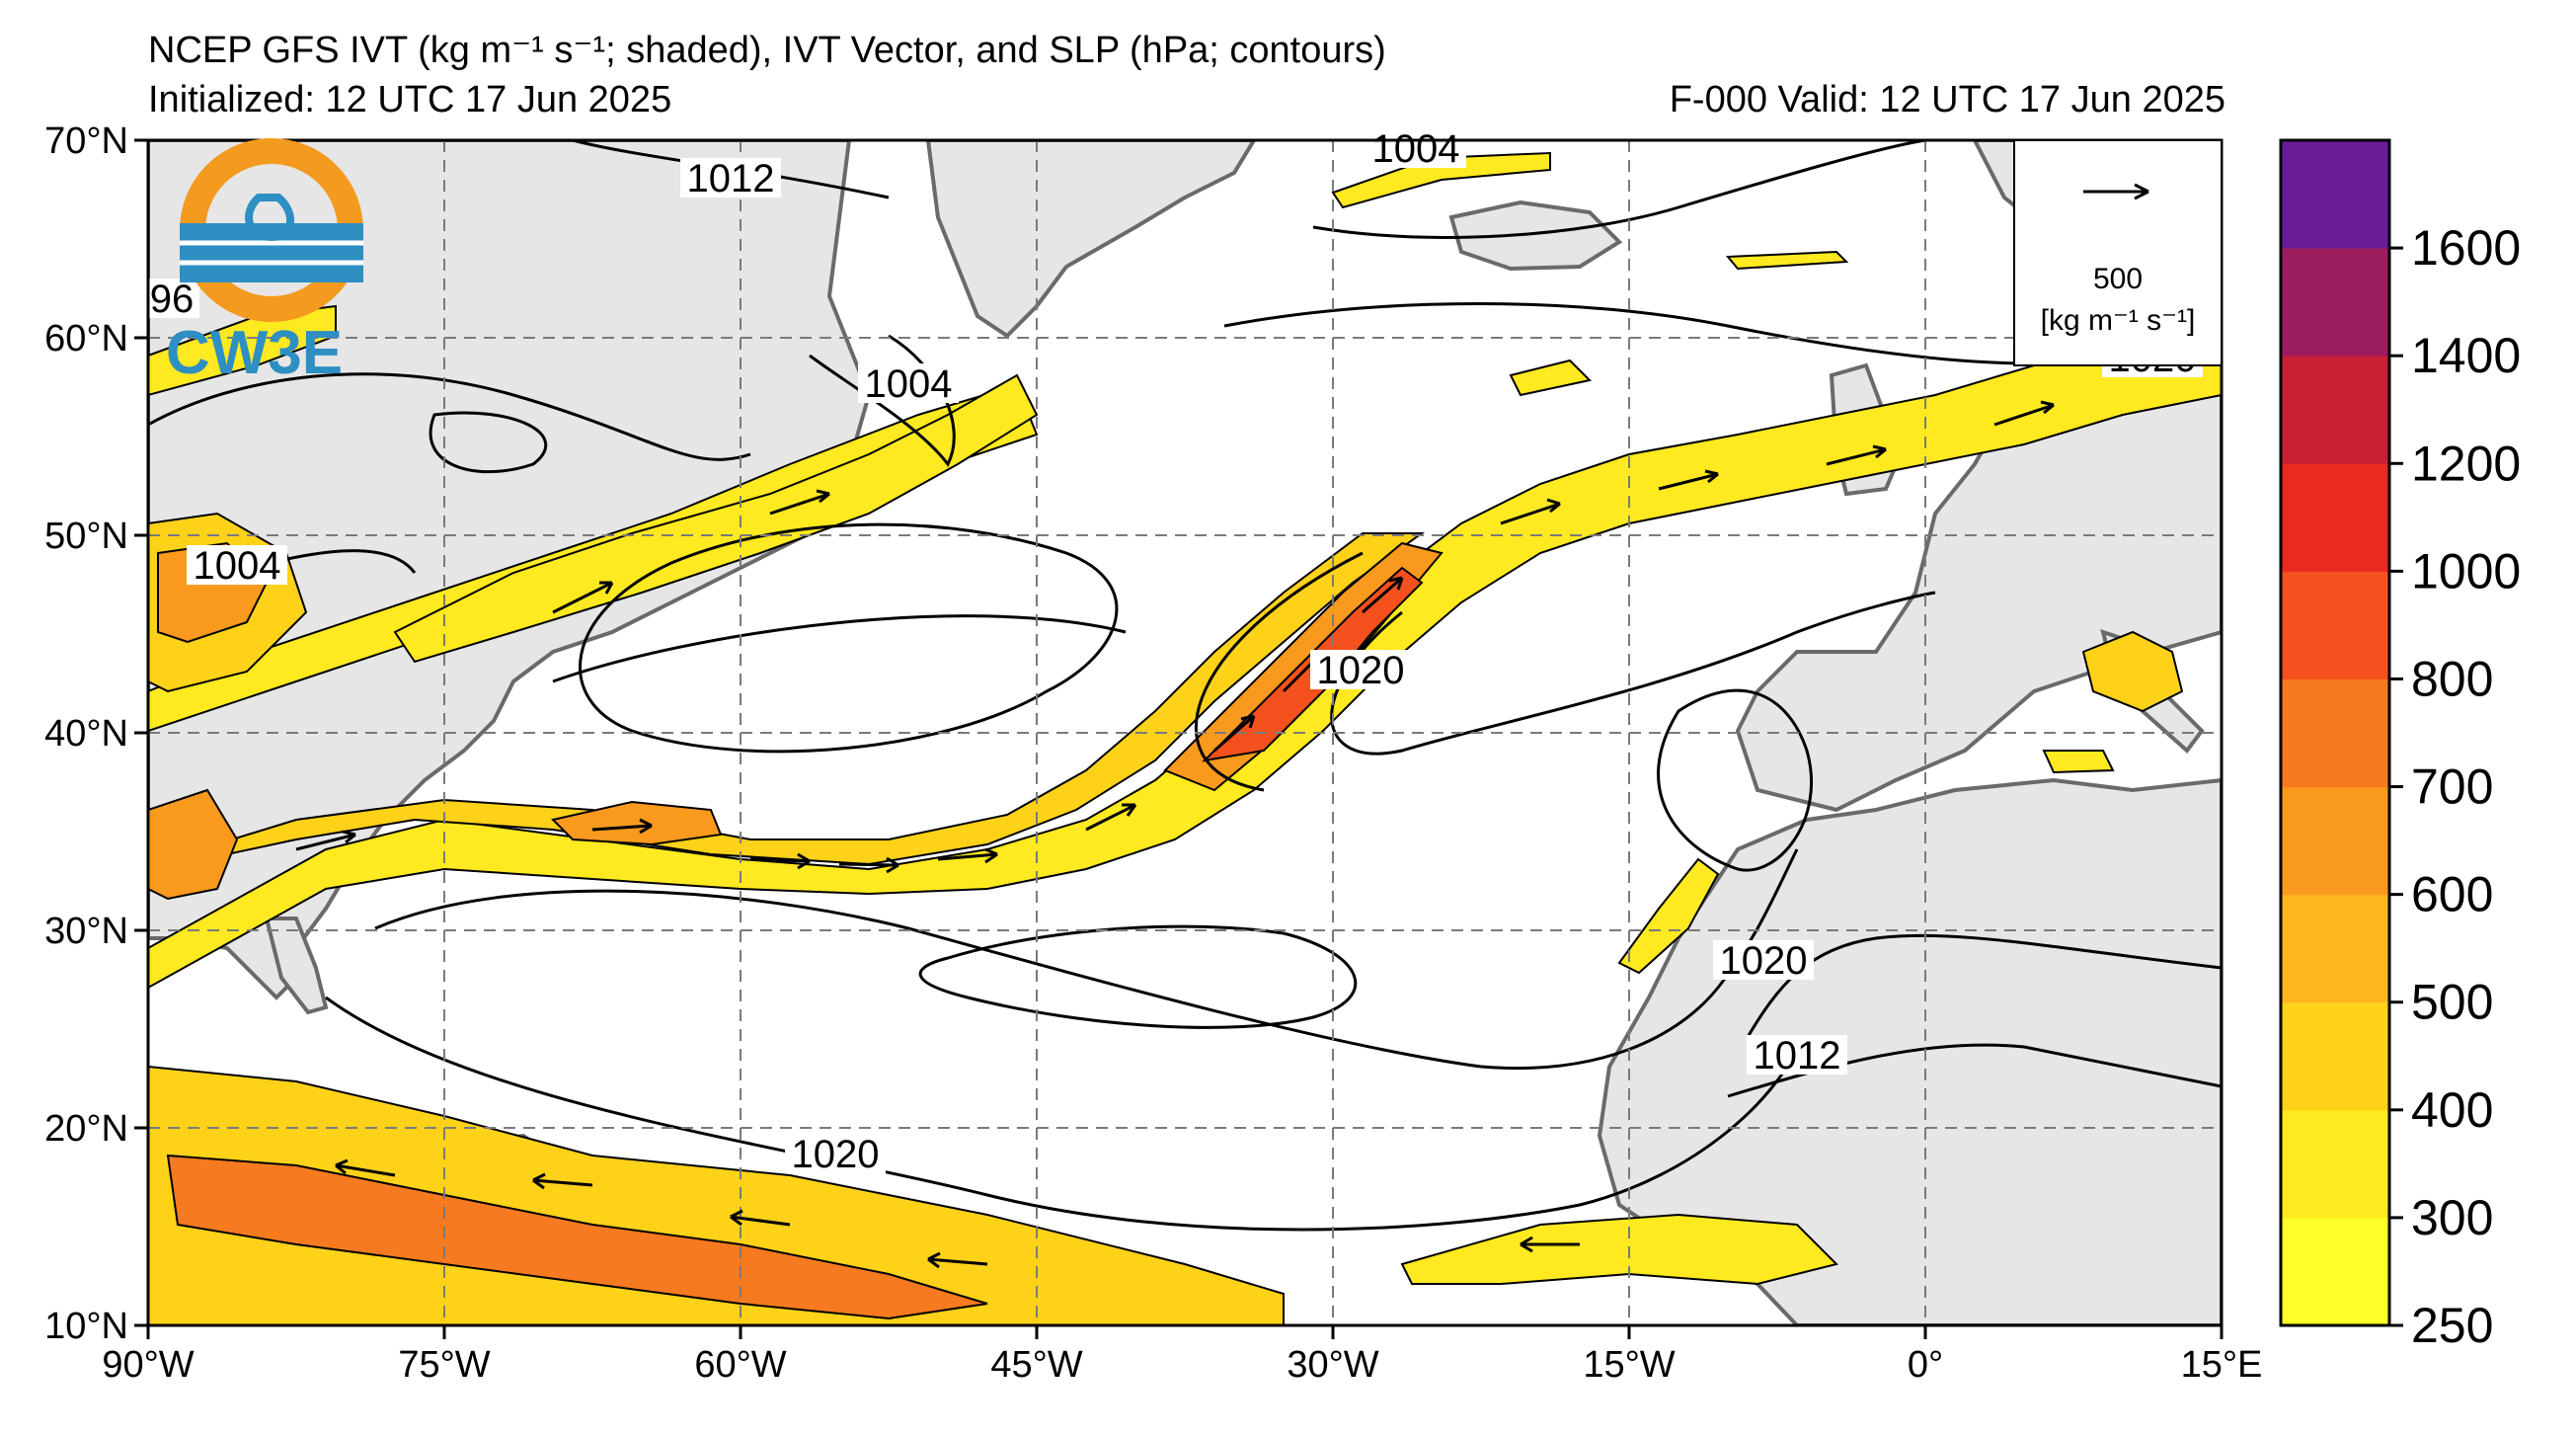  Describe the element at coordinates (86, 1326) in the screenshot. I see `y-tick-label: 10°N` at that location.